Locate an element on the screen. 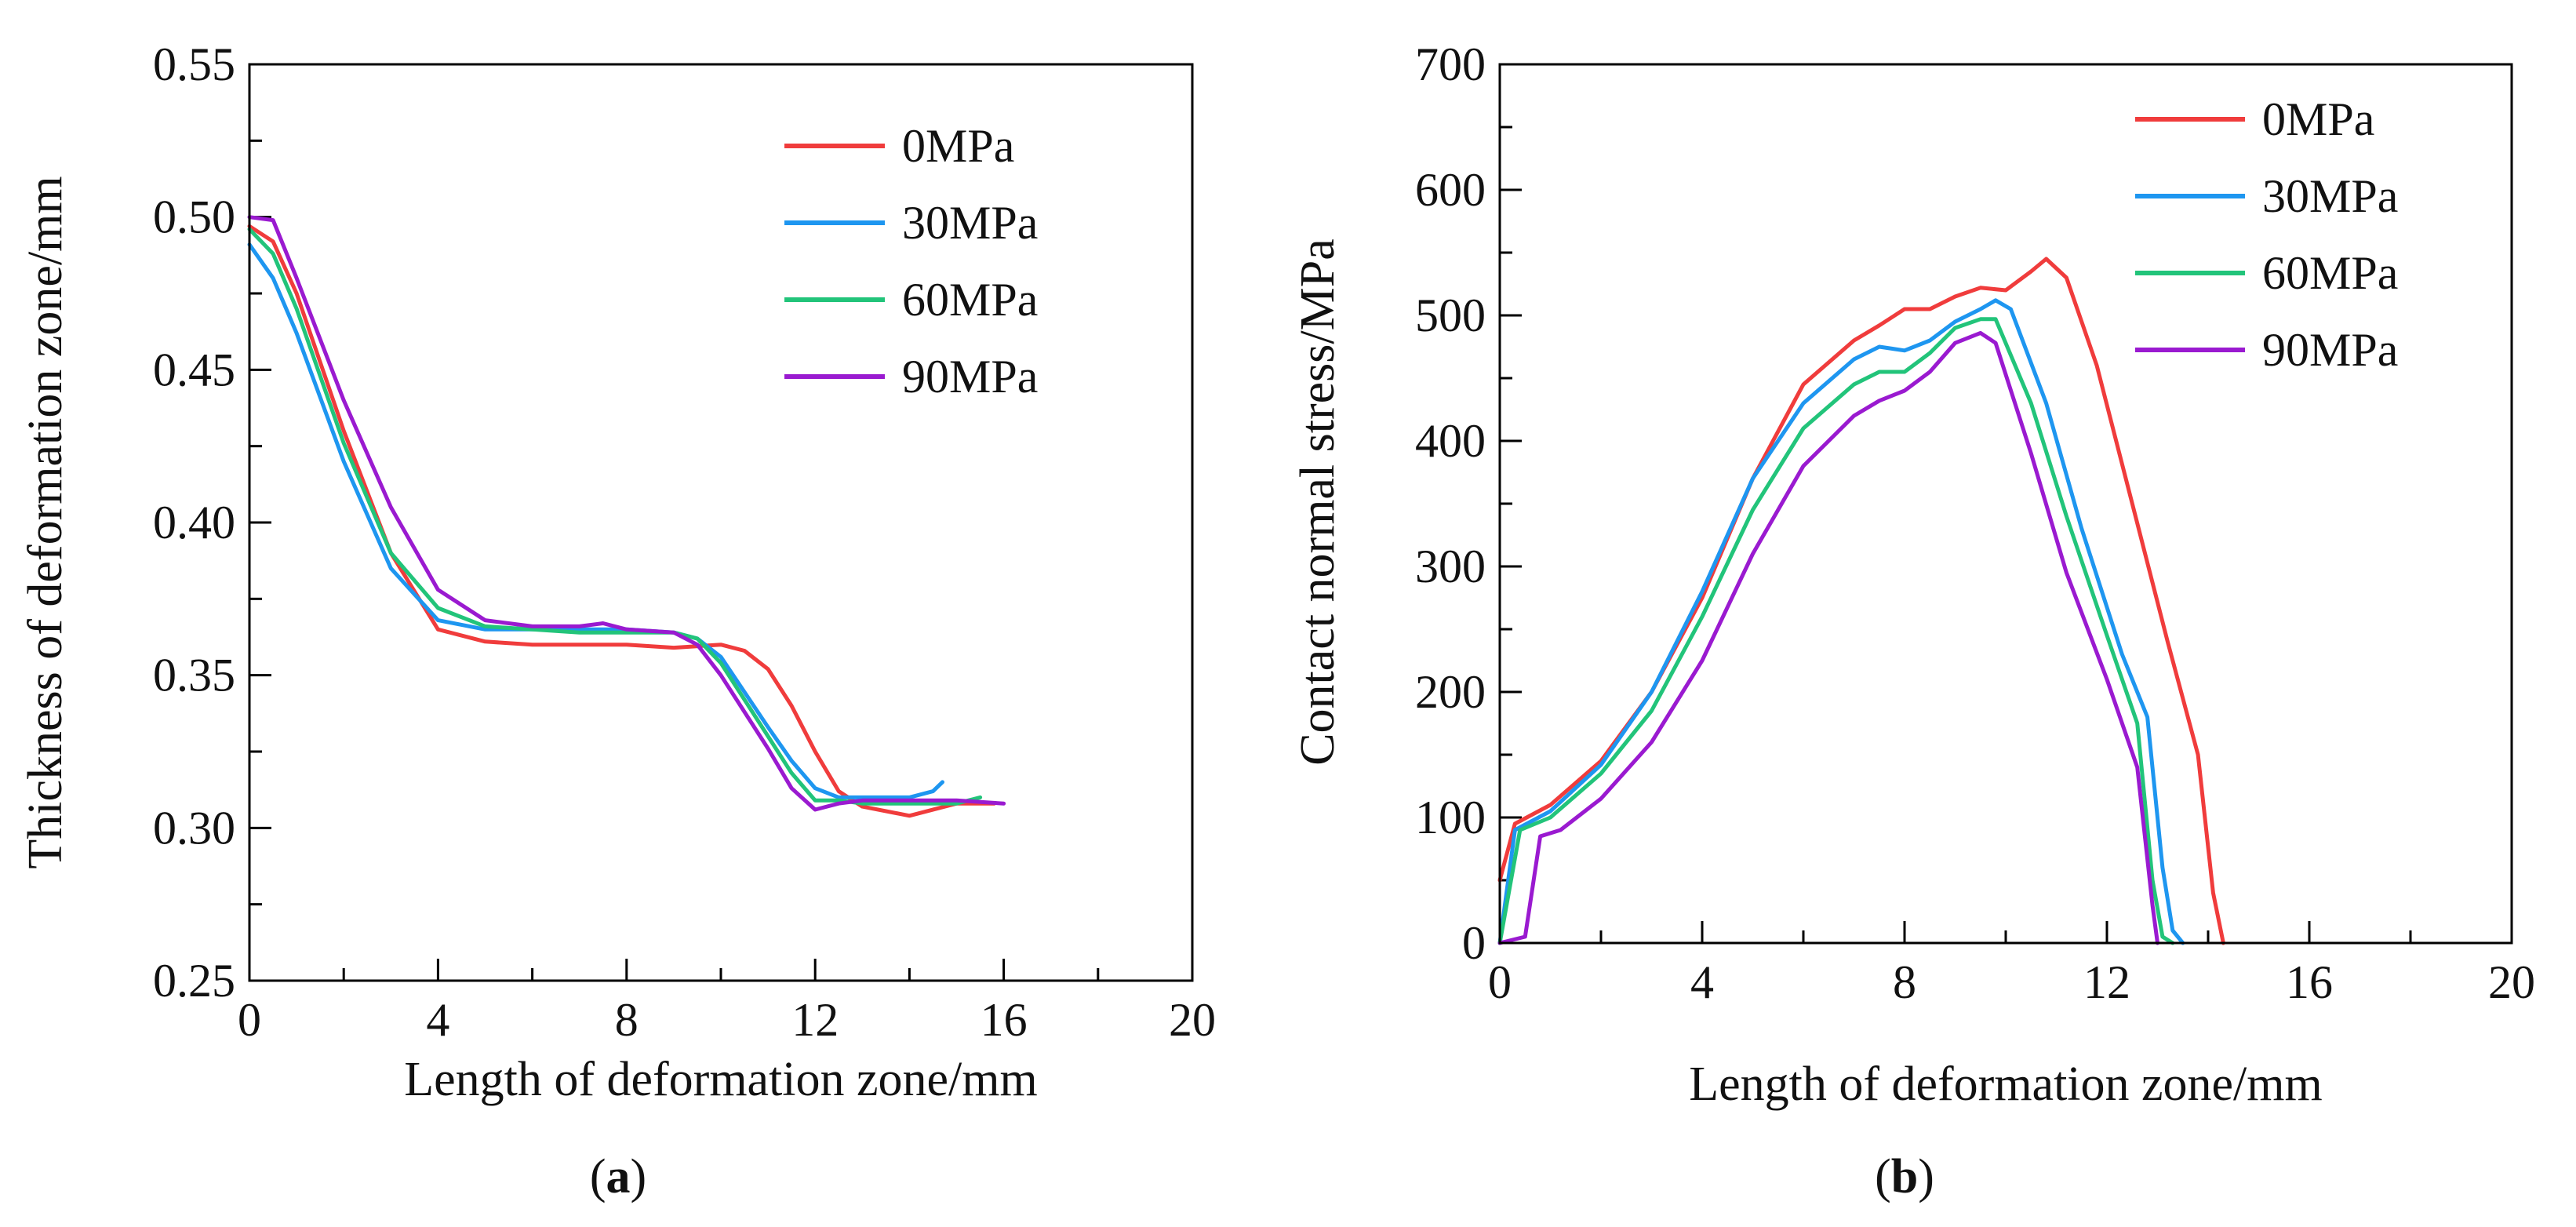  y-tick-label: 100 is located at coordinates (1450, 817).